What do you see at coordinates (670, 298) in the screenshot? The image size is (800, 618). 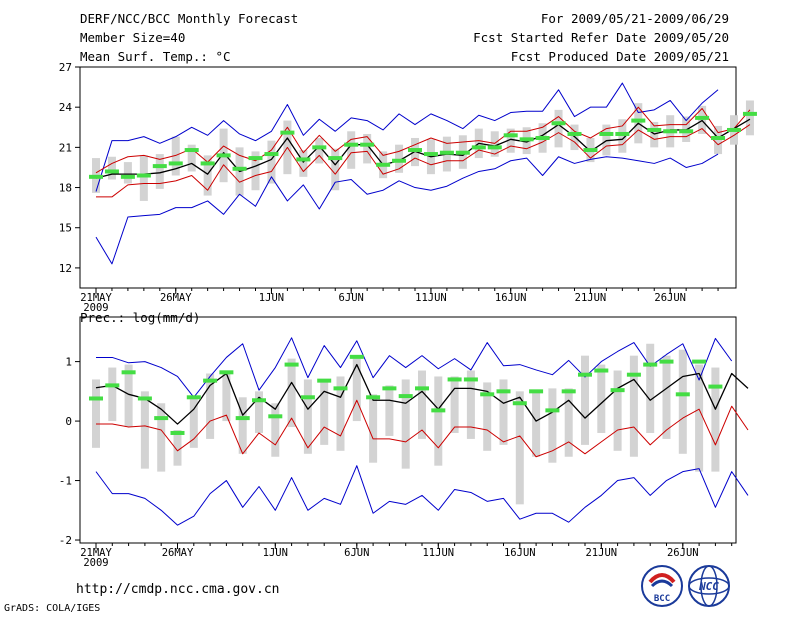 I see `temp-x-tick-label: 26JUN` at bounding box center [670, 298].